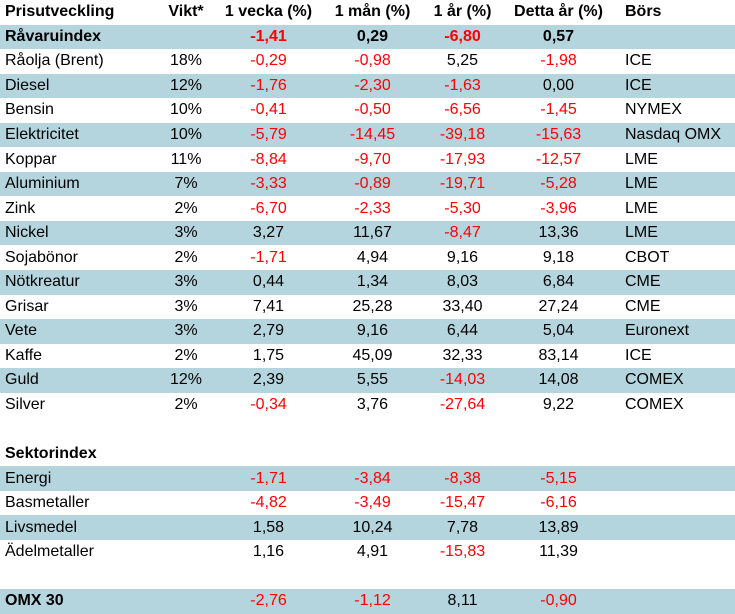 The image size is (735, 614). What do you see at coordinates (41, 257) in the screenshot?
I see `cell-name: Sojabönor` at bounding box center [41, 257].